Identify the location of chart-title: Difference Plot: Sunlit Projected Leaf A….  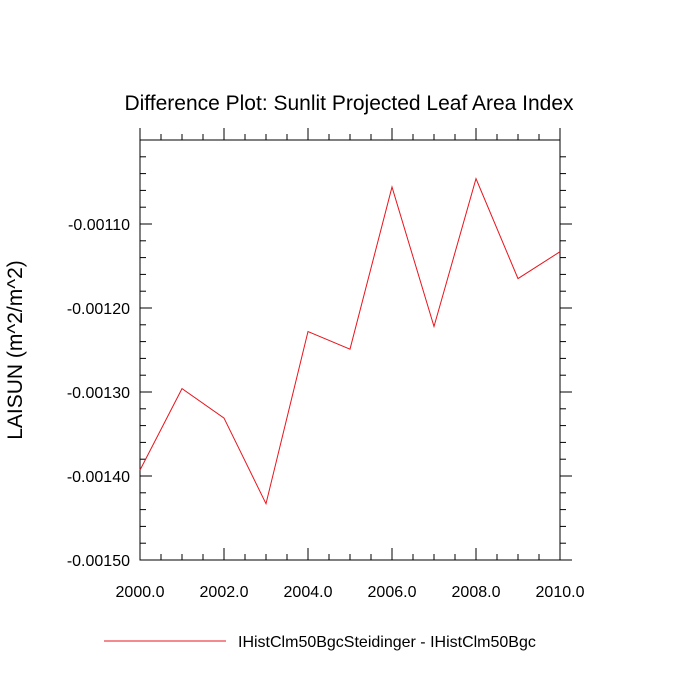
(349, 103).